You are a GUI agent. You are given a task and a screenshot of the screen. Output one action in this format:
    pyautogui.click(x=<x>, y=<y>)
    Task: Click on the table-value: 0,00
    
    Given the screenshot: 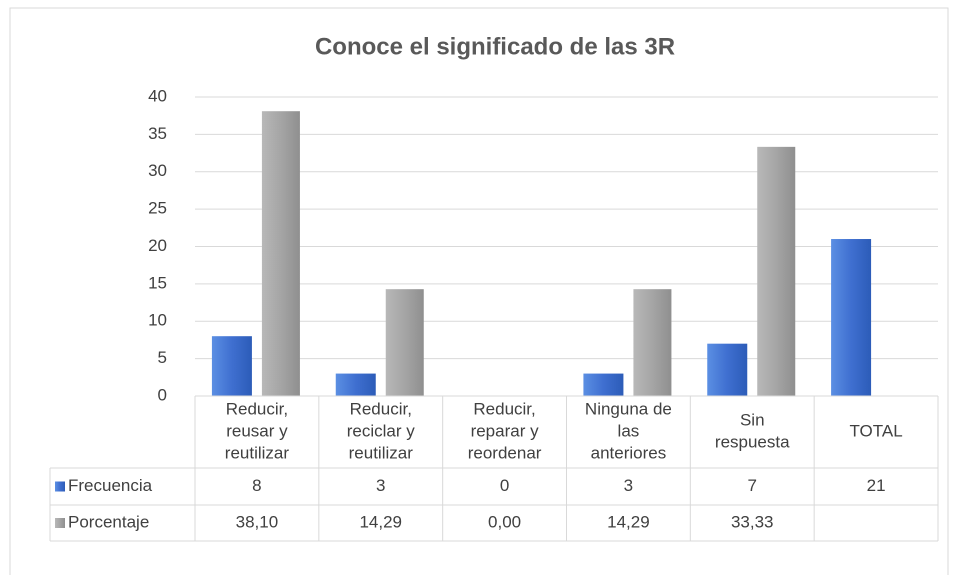 What is the action you would take?
    pyautogui.click(x=504, y=521)
    